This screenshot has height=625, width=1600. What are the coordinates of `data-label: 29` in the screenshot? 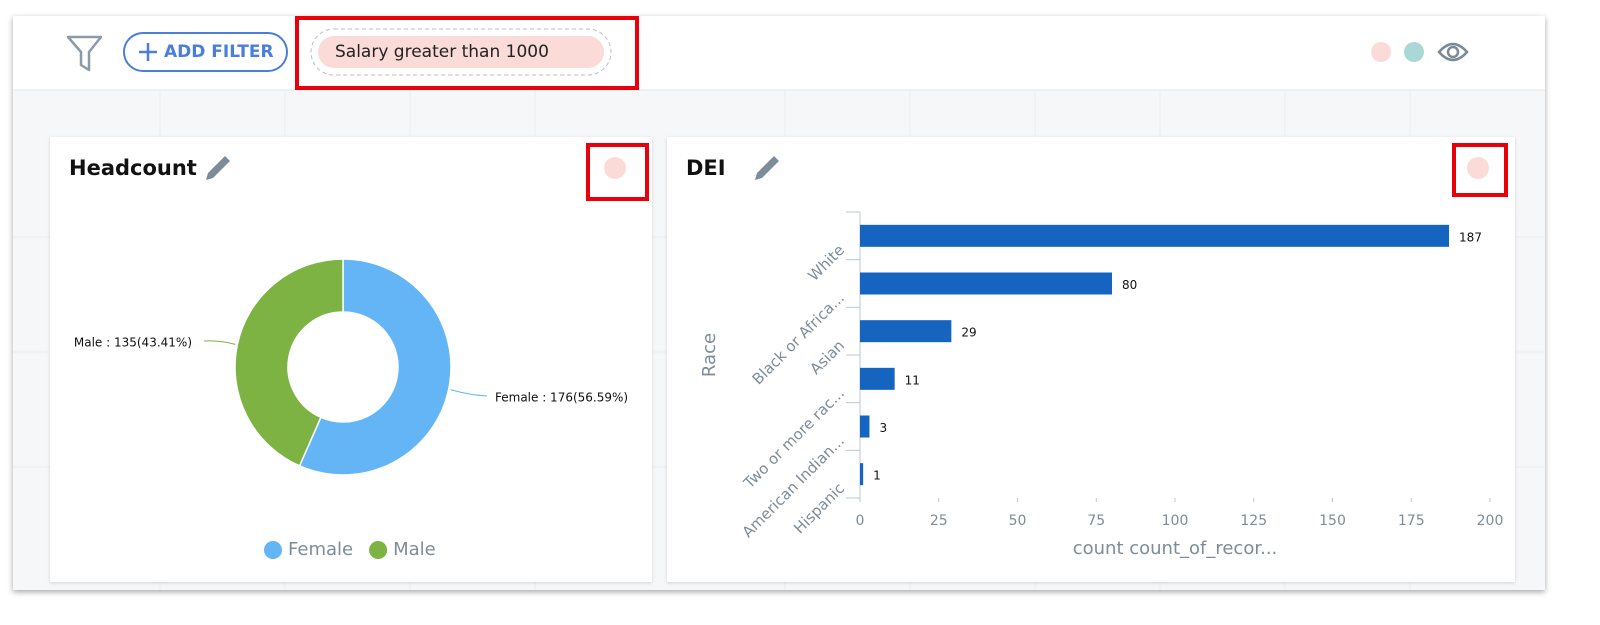 It's located at (968, 333).